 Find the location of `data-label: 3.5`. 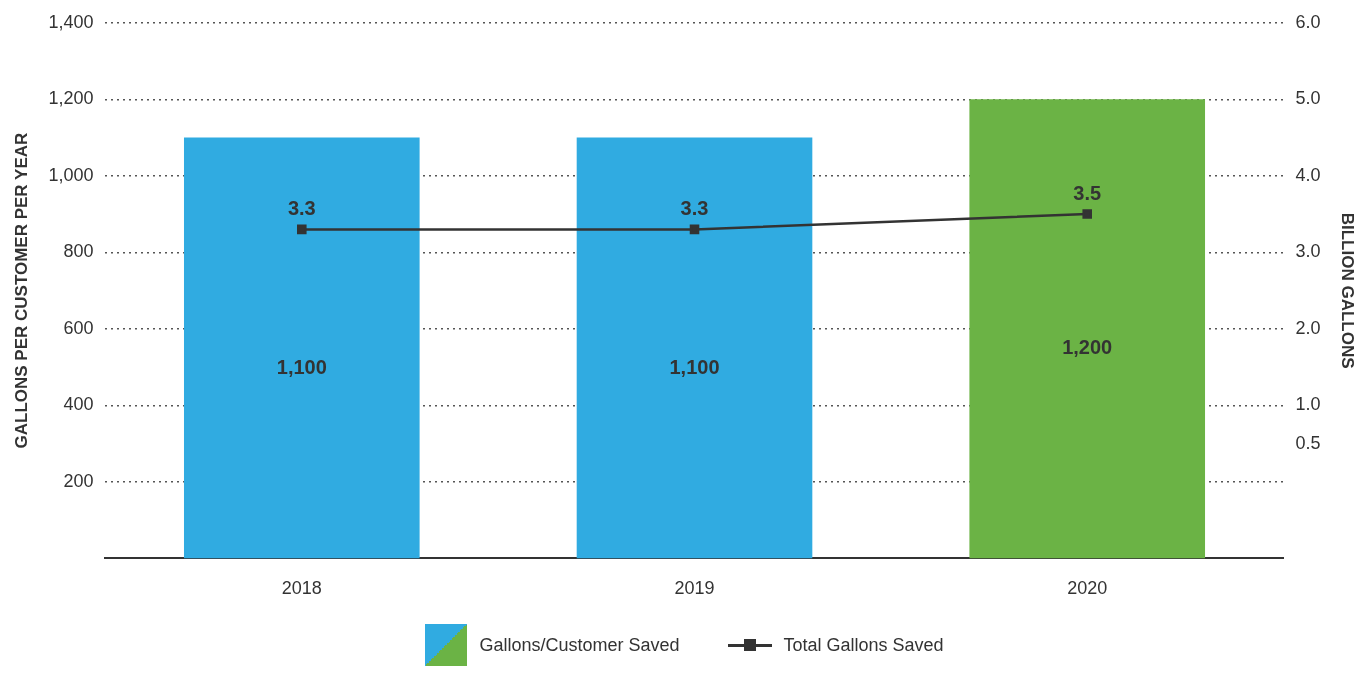

data-label: 3.5 is located at coordinates (1087, 192).